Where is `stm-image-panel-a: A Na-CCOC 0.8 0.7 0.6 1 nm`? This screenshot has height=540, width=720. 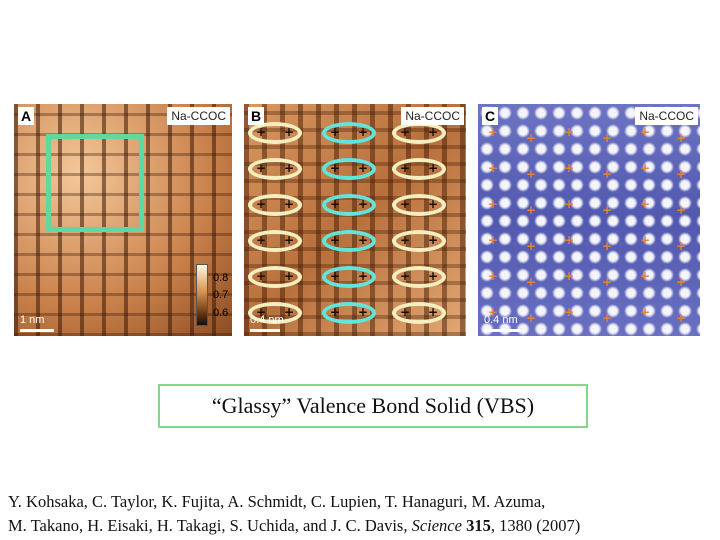
stm-image-panel-a: A Na-CCOC 0.8 0.7 0.6 1 nm is located at coordinates (123, 220).